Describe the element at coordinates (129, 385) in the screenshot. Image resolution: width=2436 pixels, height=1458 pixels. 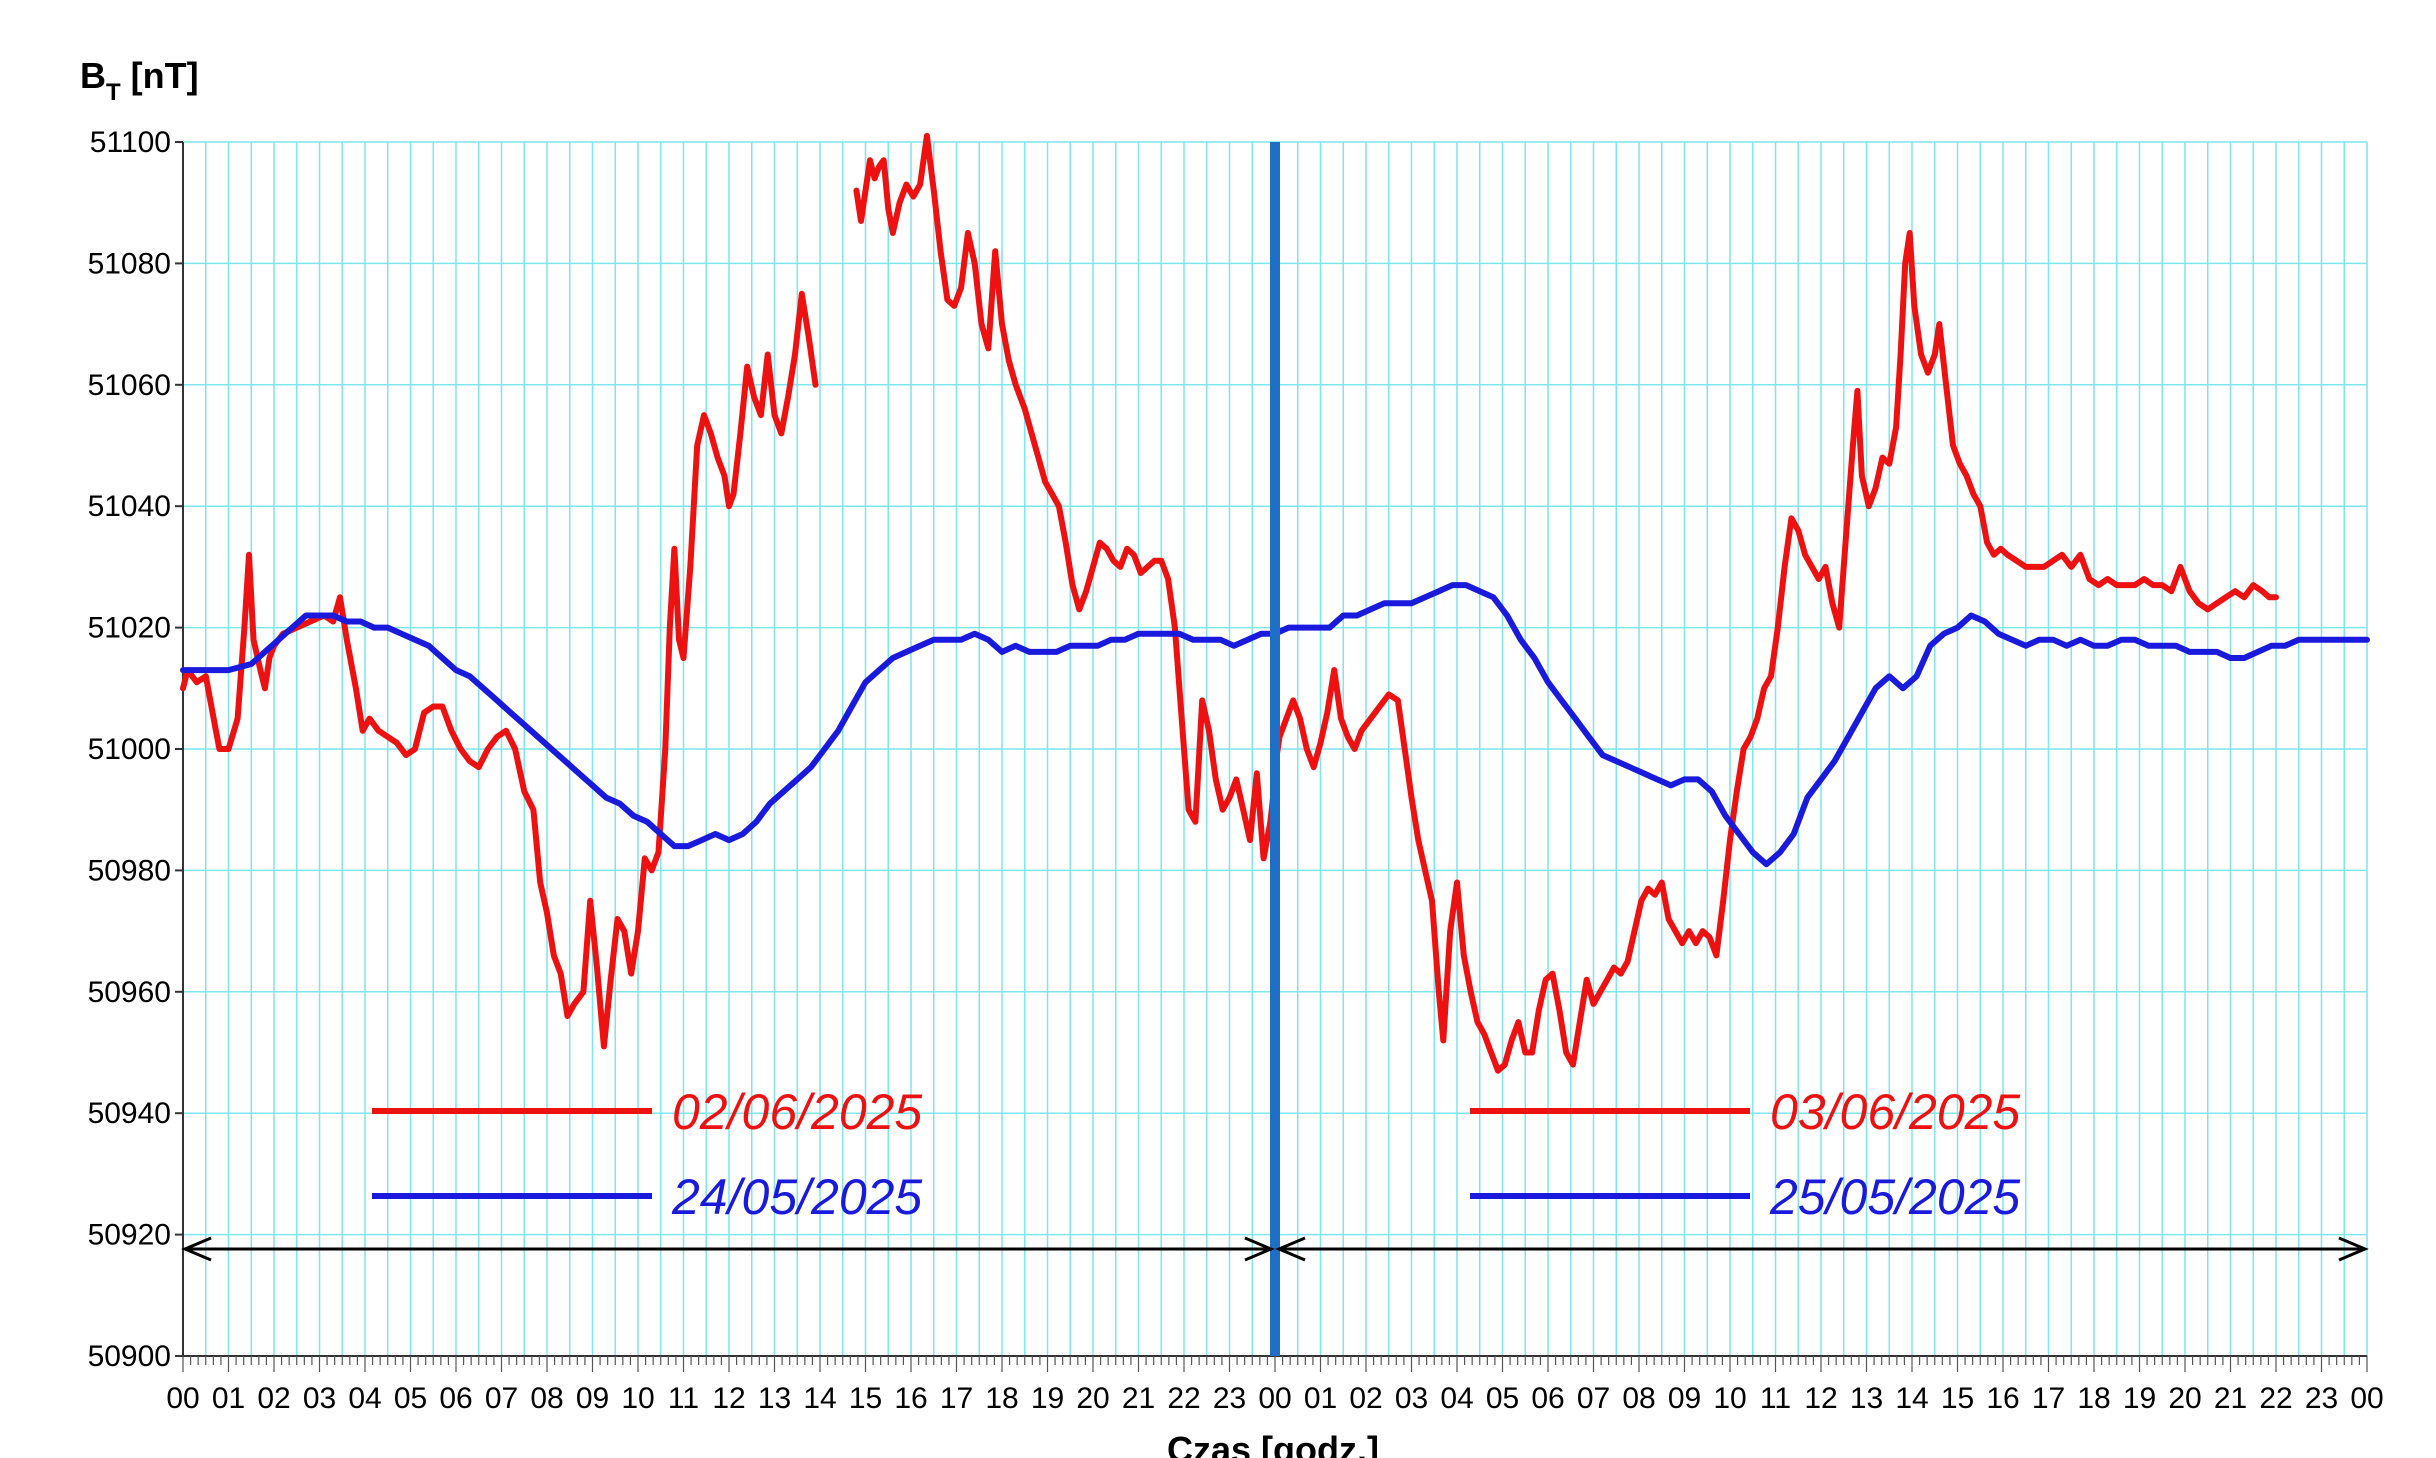
I see `y-tick-label: 51060` at that location.